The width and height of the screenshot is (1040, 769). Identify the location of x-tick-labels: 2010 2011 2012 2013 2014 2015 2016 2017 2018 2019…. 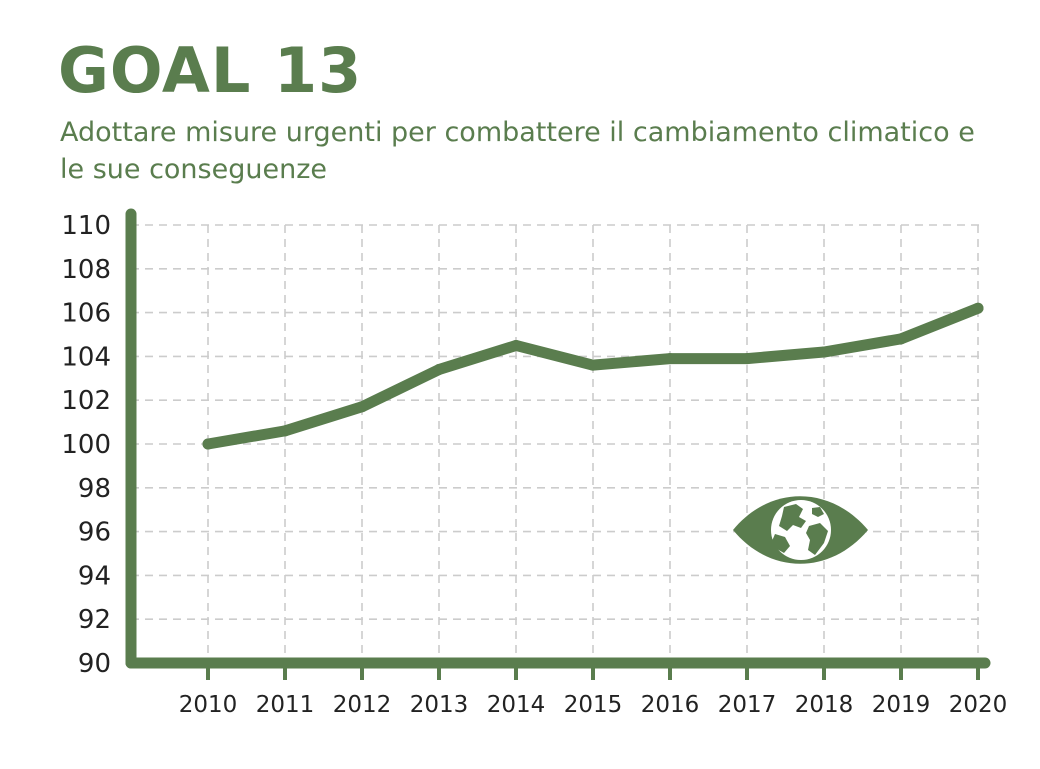
(593, 705).